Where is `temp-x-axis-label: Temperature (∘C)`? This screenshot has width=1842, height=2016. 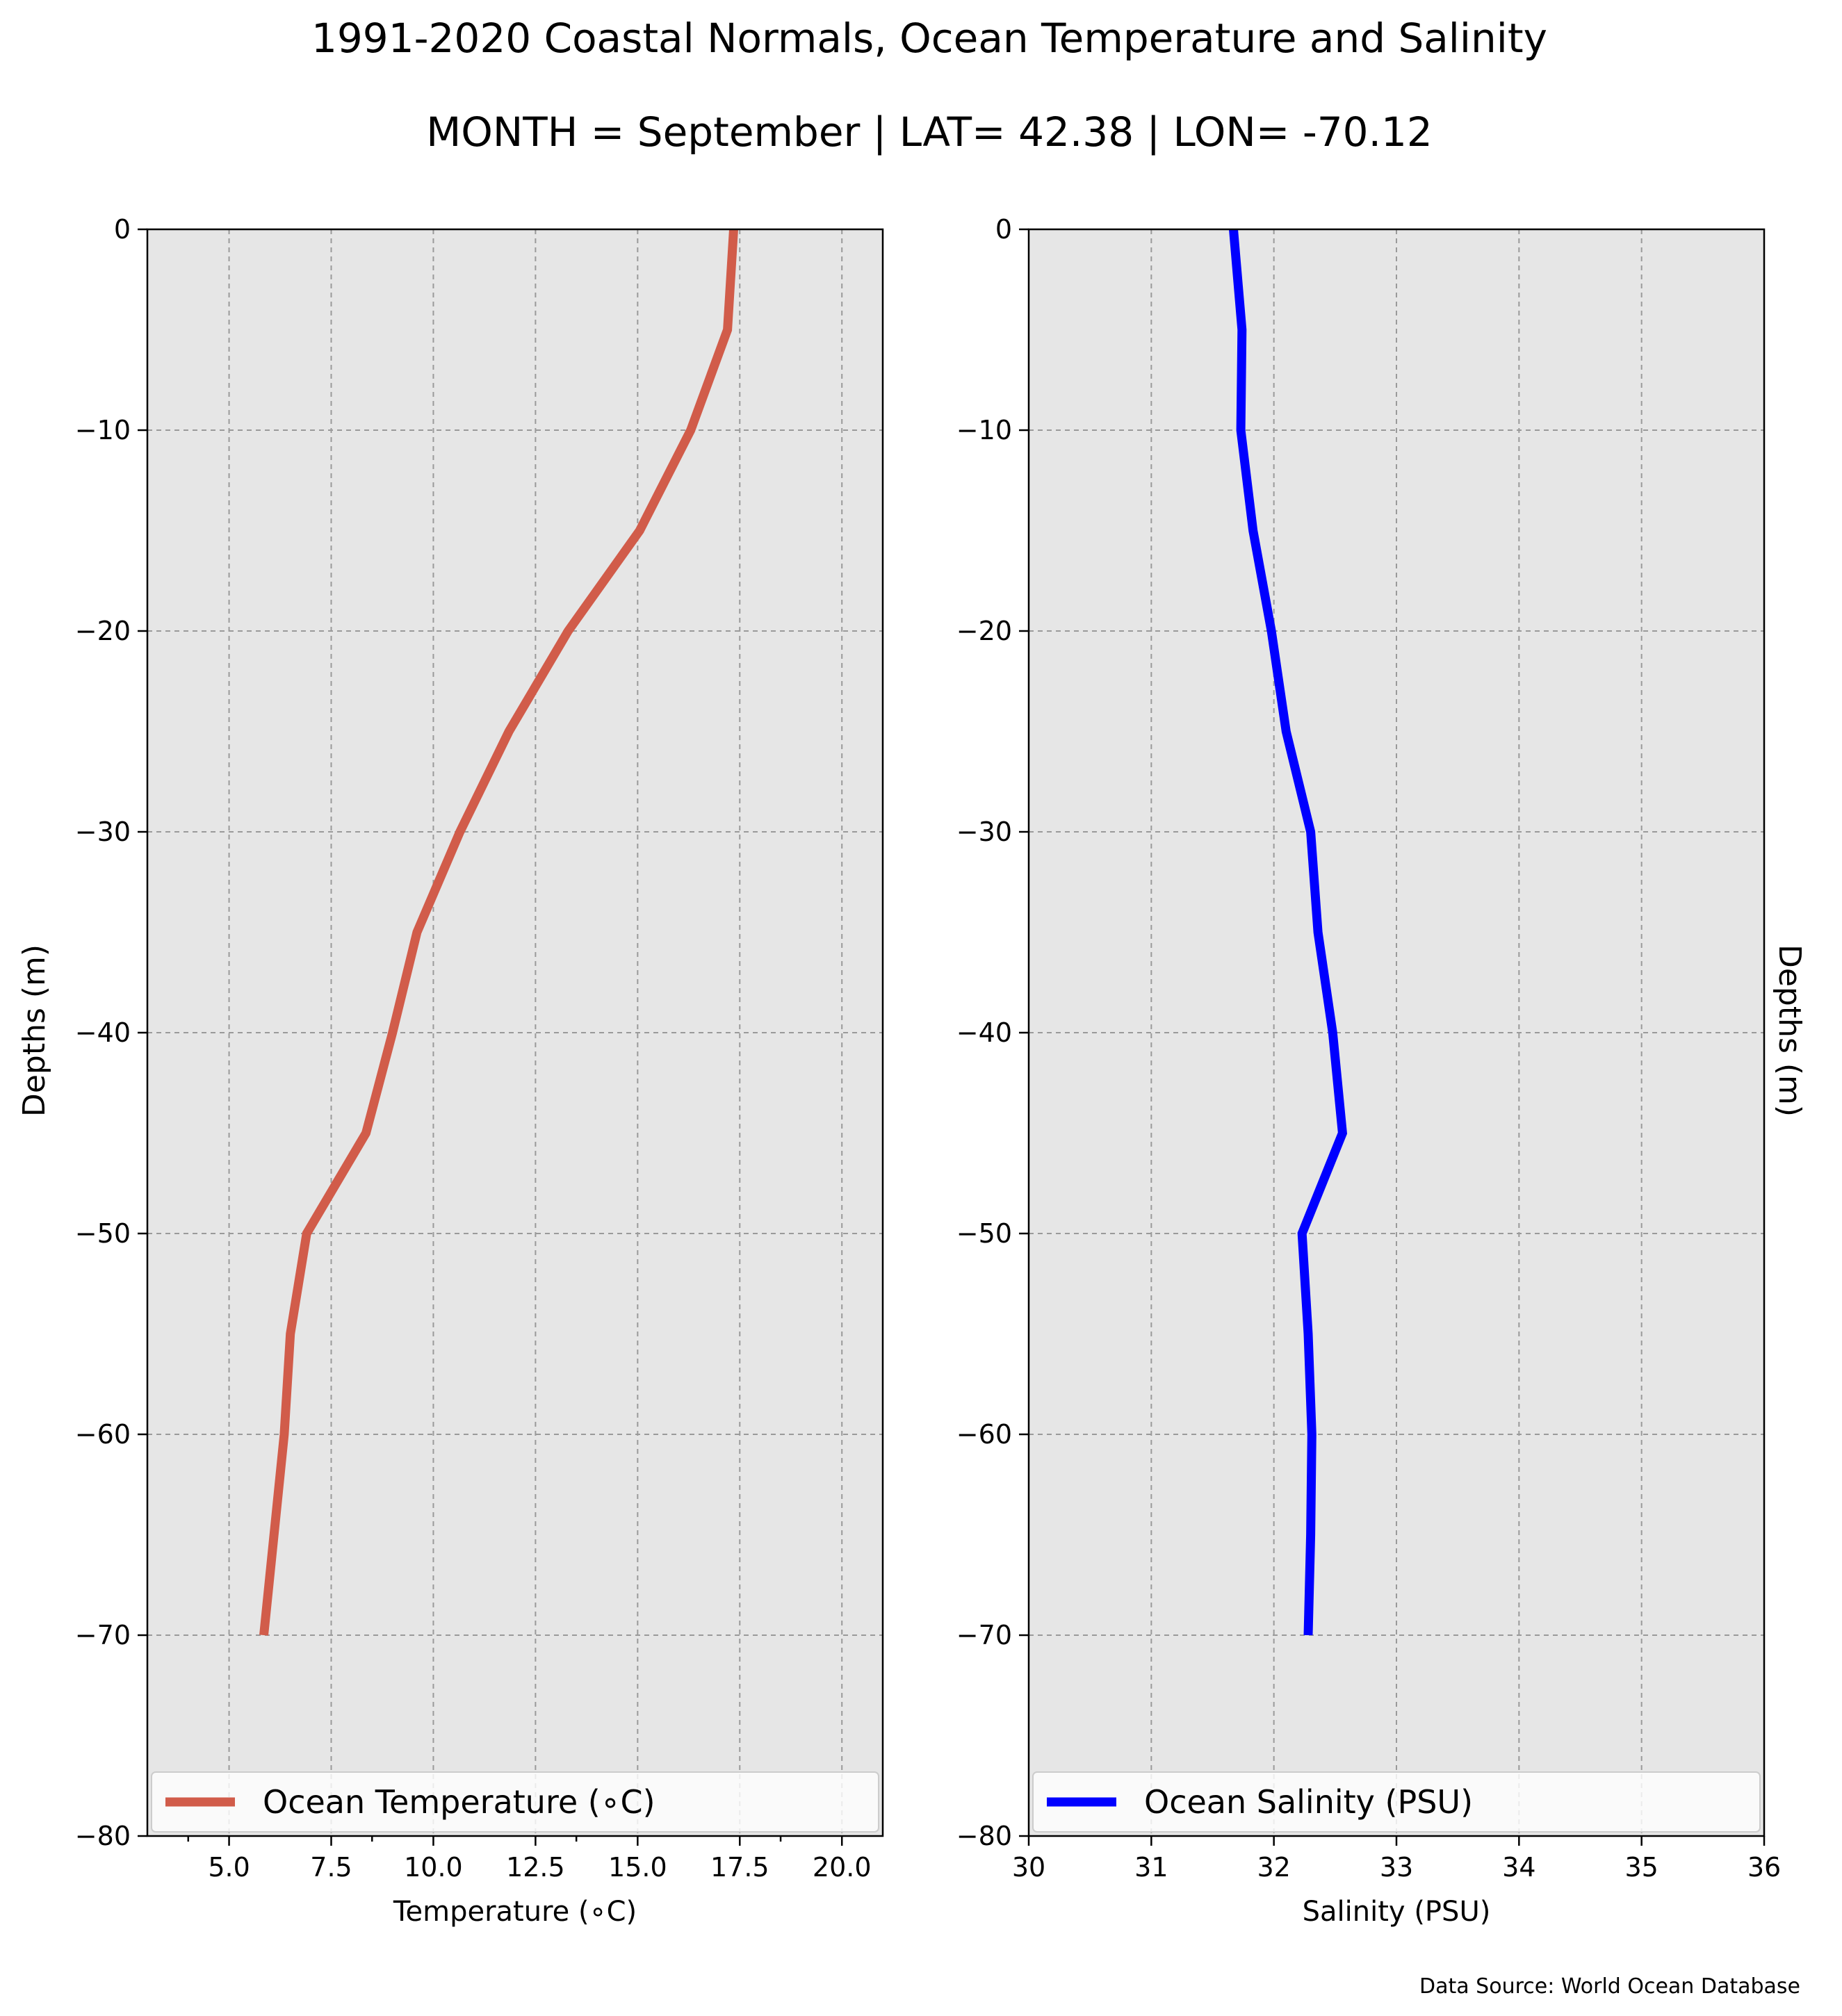 temp-x-axis-label: Temperature (∘C) is located at coordinates (515, 1912).